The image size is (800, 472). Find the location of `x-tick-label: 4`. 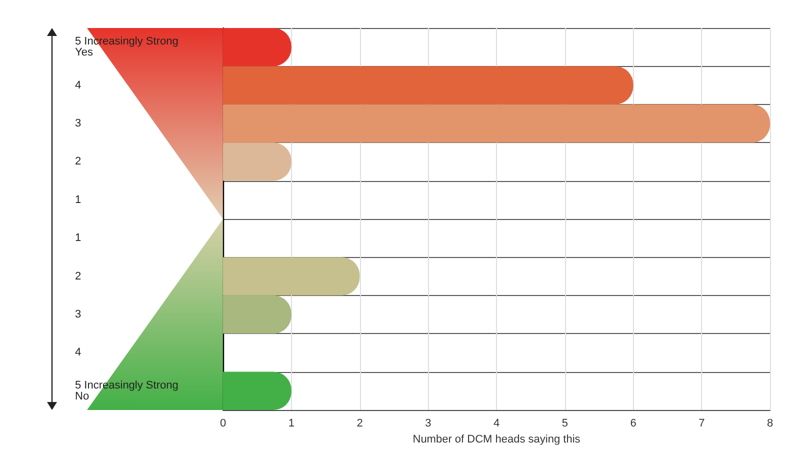

x-tick-label: 4 is located at coordinates (496, 424).